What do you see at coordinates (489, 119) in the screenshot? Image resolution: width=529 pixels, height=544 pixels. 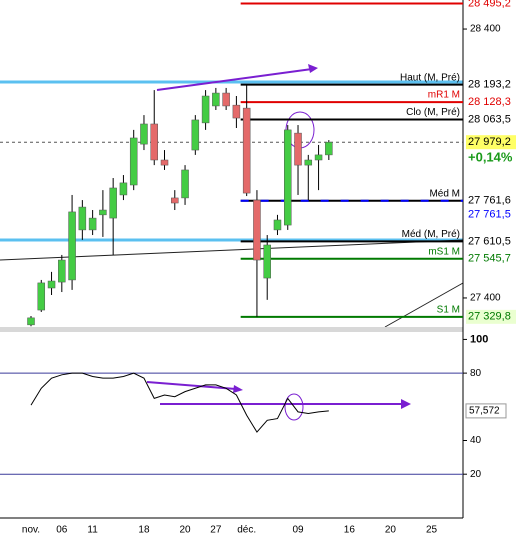 I see `level-label: 28 063,5` at bounding box center [489, 119].